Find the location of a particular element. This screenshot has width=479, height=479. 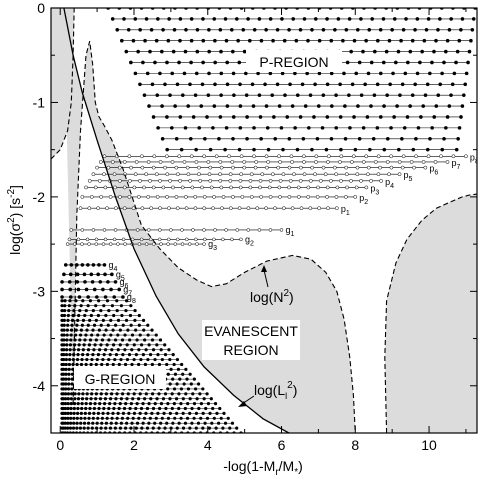

high-order-g-mode is located at coordinates (94, 301).